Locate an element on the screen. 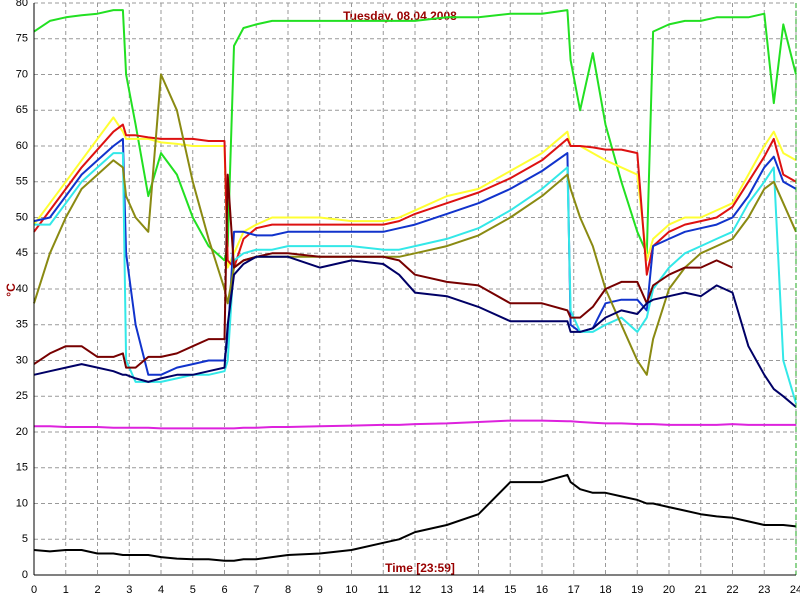 The image size is (800, 600). y-axis-label: °C is located at coordinates (11, 290).